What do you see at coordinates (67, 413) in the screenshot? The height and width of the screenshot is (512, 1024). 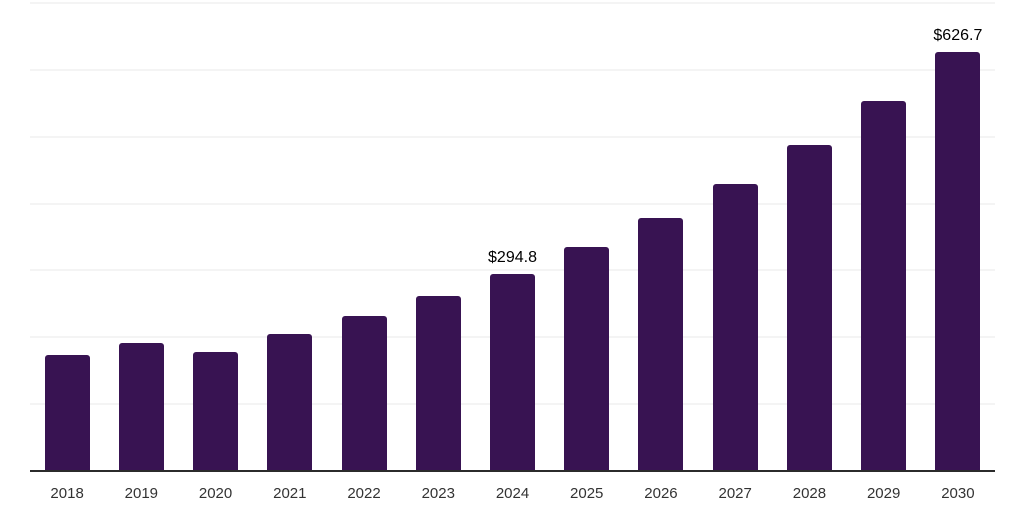 I see `bar-2018` at bounding box center [67, 413].